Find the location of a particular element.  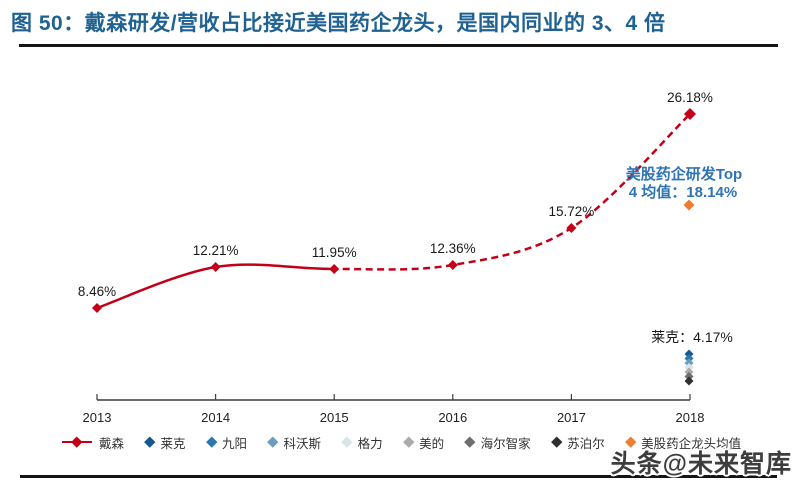

legend-label: 科沃斯 is located at coordinates (302, 443).